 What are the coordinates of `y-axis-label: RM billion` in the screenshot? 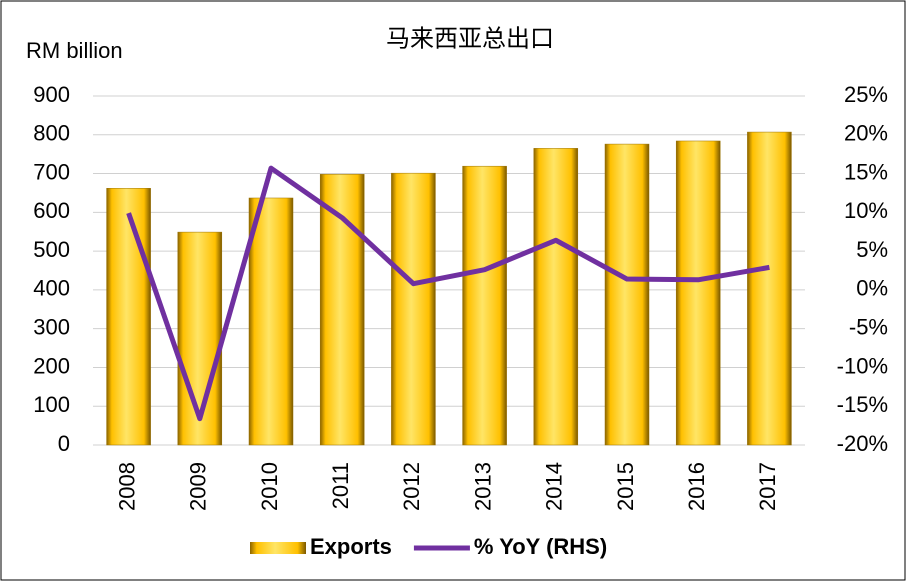 It's located at (74, 50).